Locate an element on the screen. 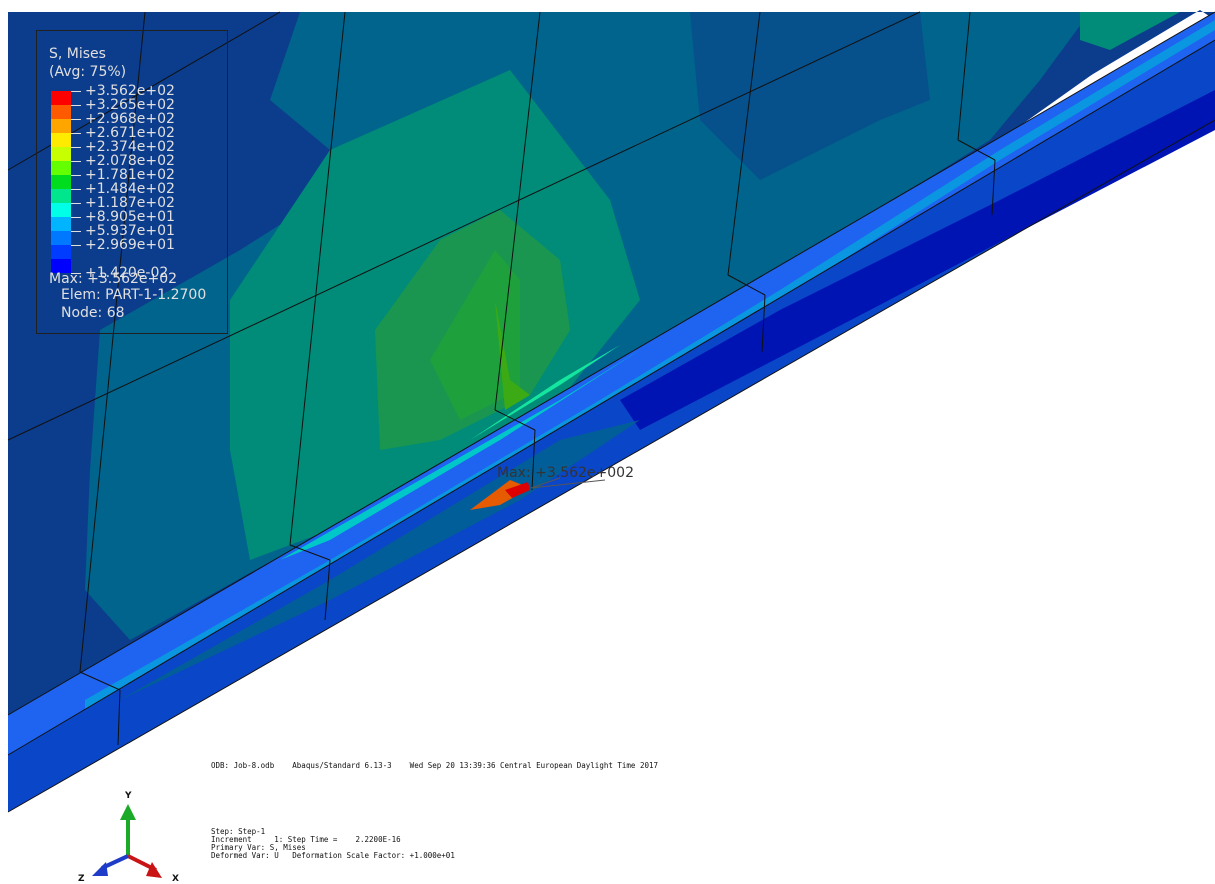  legend-value: +1.781e+02 is located at coordinates (130, 175).